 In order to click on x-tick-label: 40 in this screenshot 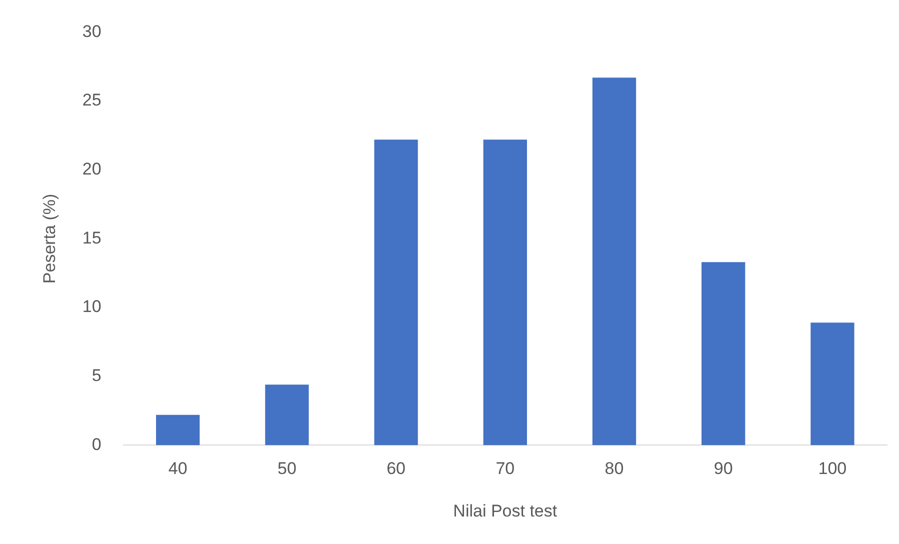, I will do `click(178, 468)`.